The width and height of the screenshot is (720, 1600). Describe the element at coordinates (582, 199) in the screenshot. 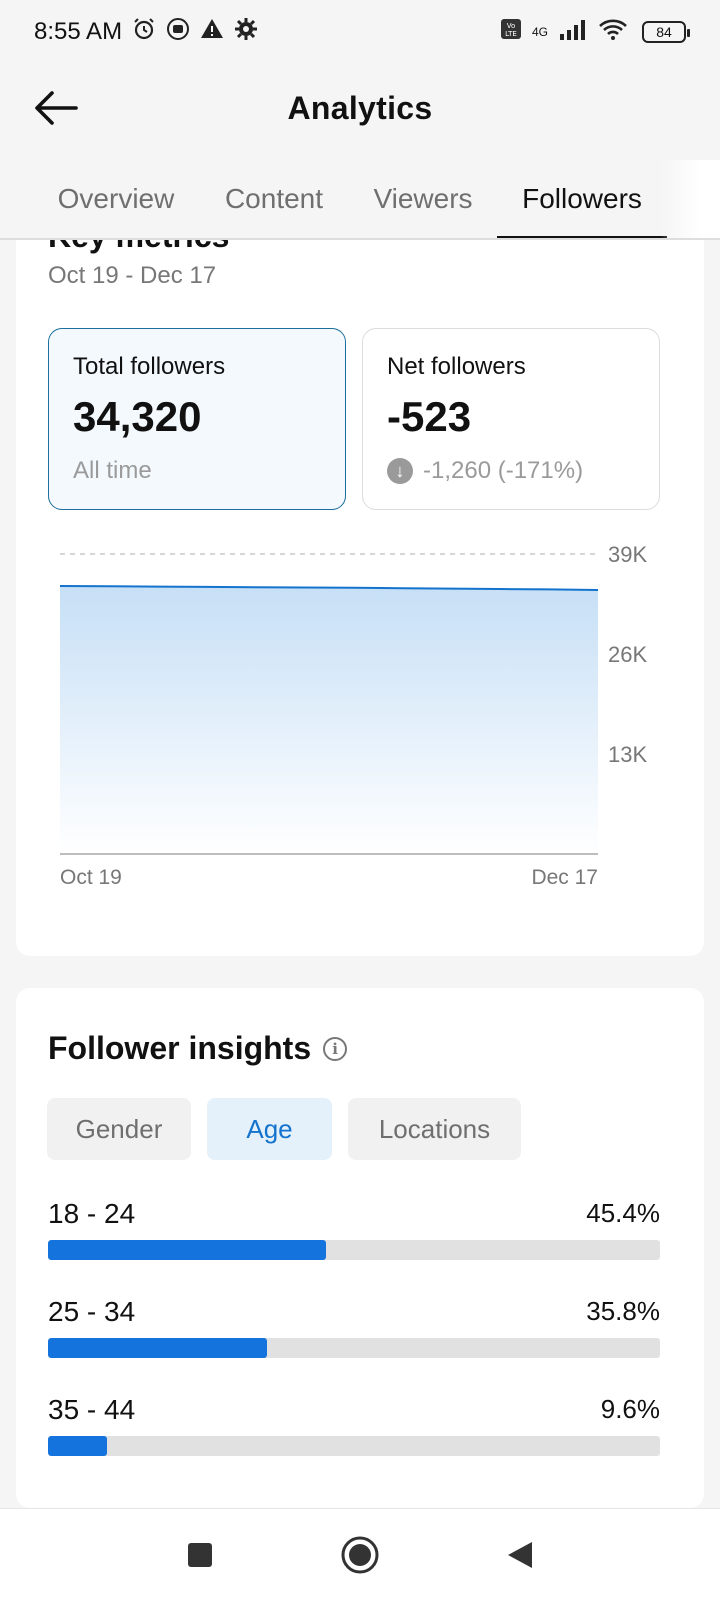

I see `tab-followers: Followers` at that location.